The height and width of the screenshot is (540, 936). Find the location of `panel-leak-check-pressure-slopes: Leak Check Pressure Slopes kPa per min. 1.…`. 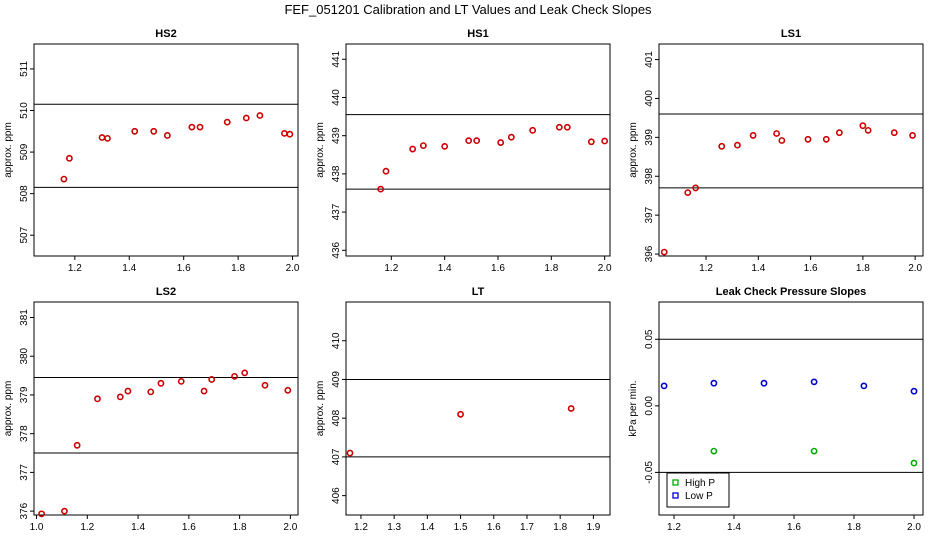

panel-leak-check-pressure-slopes: Leak Check Pressure Slopes kPa per min. 1.… is located at coordinates (776, 409).